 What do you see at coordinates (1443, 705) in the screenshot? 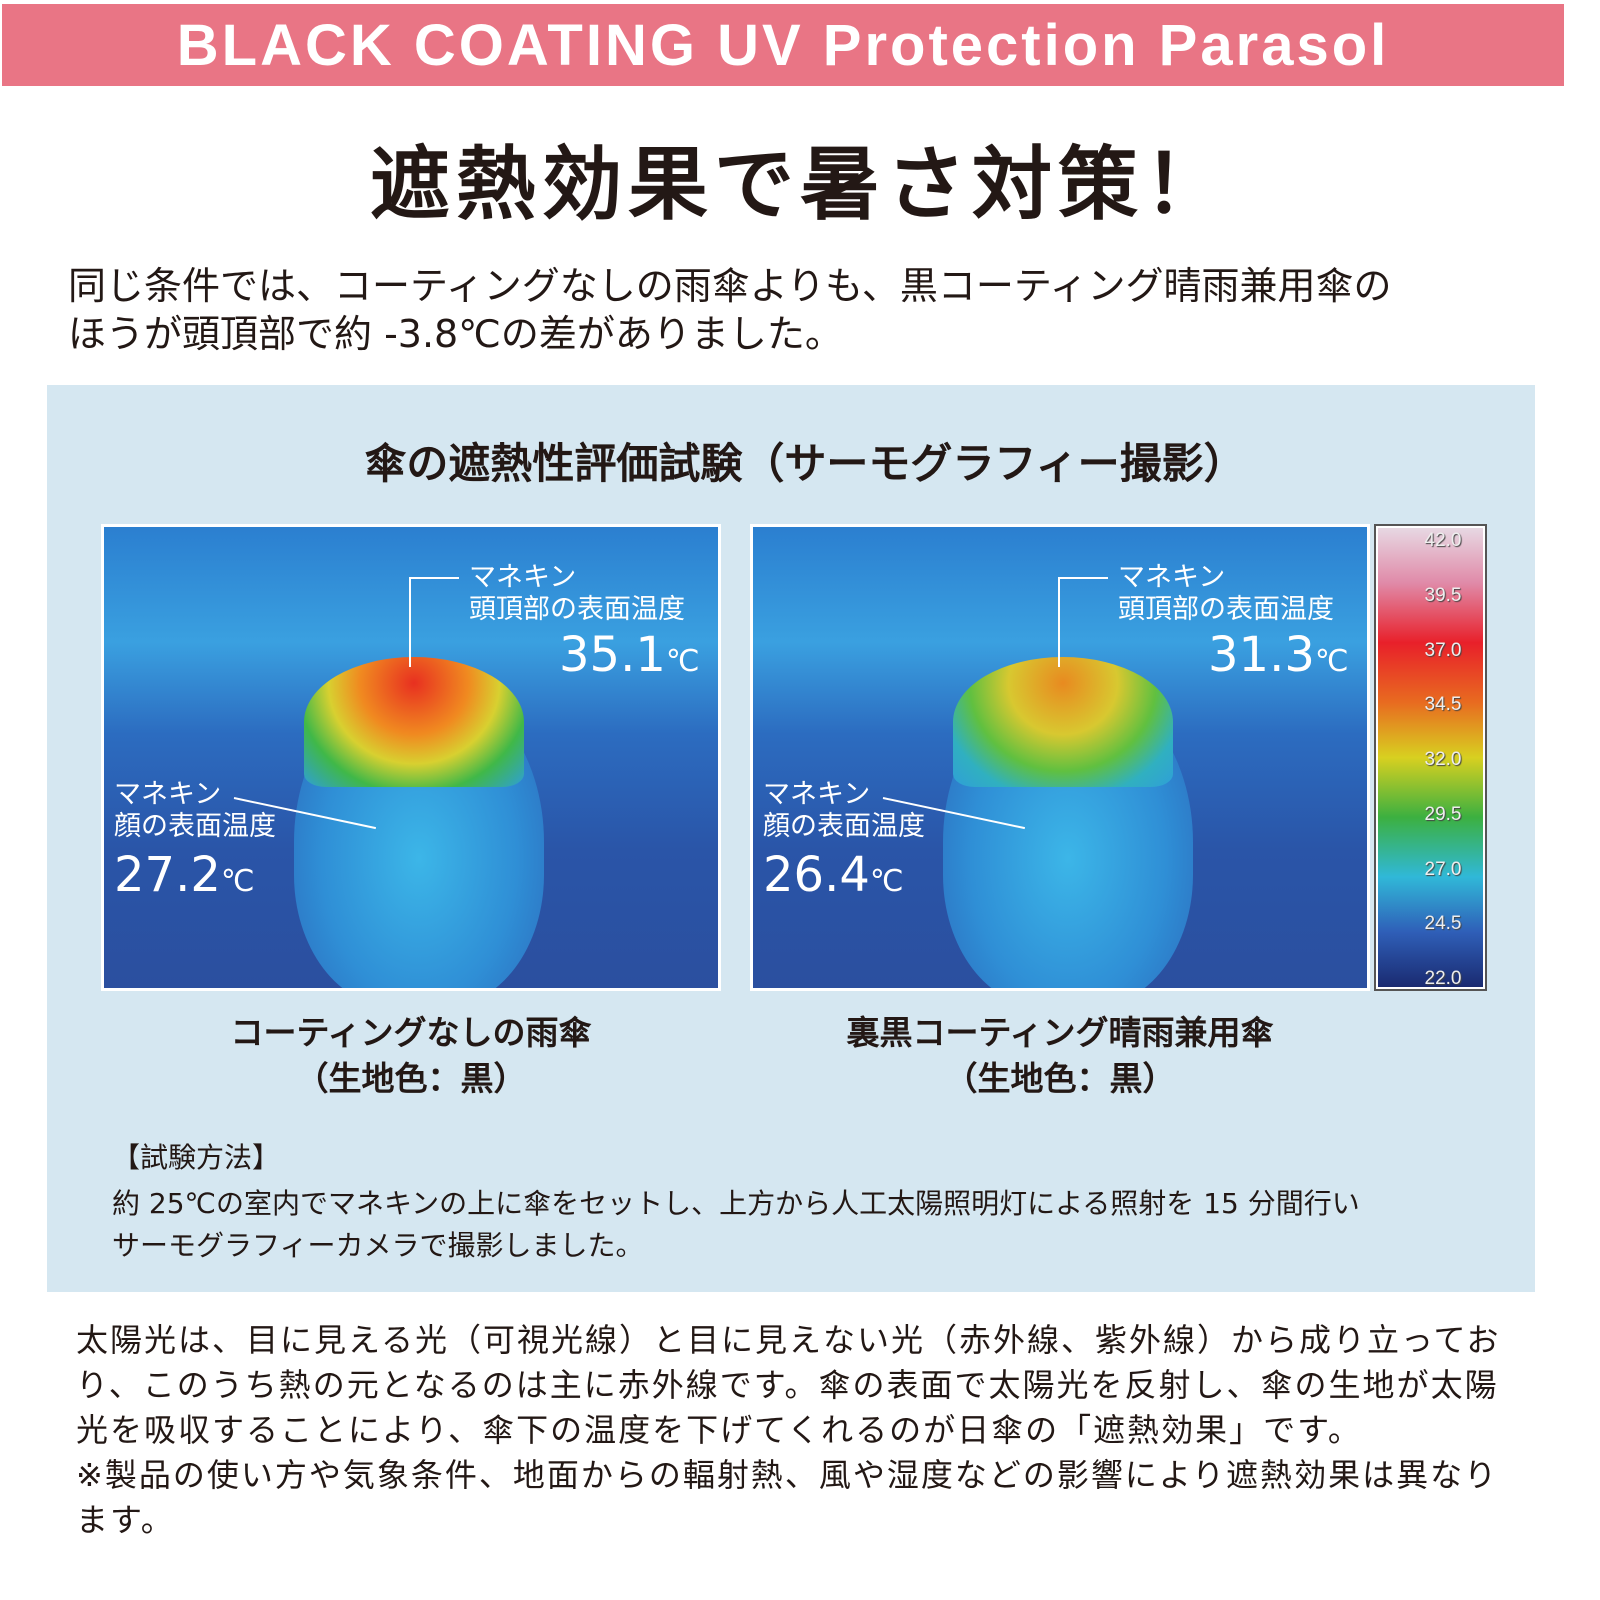
I see `colorbar-tick: 34.5` at bounding box center [1443, 705].